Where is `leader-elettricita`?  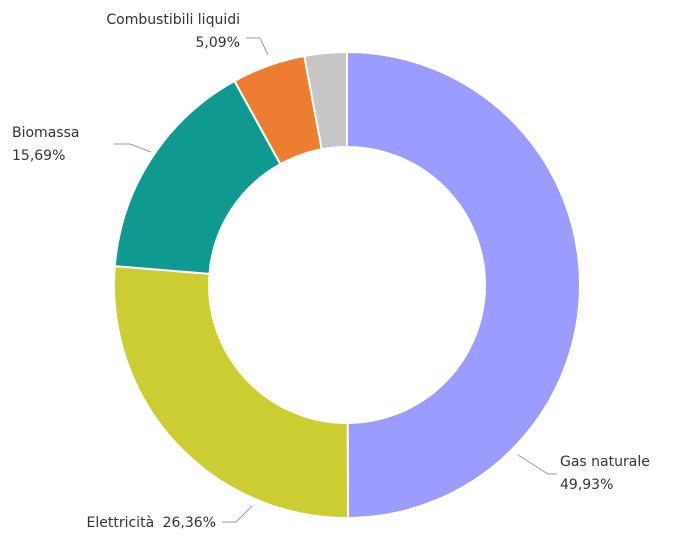
leader-elettricita is located at coordinates (237, 514).